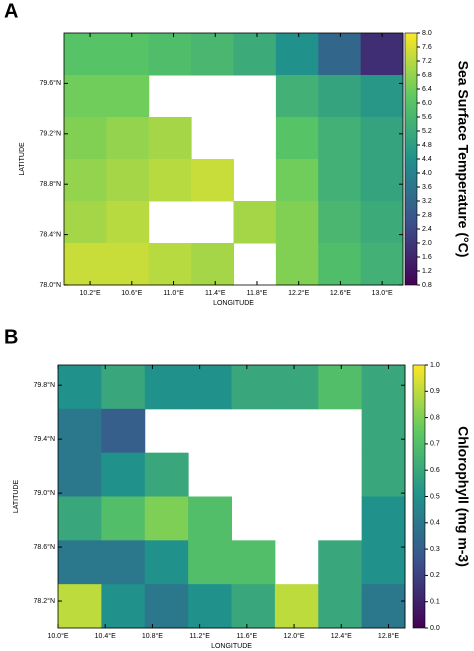 The width and height of the screenshot is (474, 651). What do you see at coordinates (11, 11) in the screenshot?
I see `panel-label: A` at bounding box center [11, 11].